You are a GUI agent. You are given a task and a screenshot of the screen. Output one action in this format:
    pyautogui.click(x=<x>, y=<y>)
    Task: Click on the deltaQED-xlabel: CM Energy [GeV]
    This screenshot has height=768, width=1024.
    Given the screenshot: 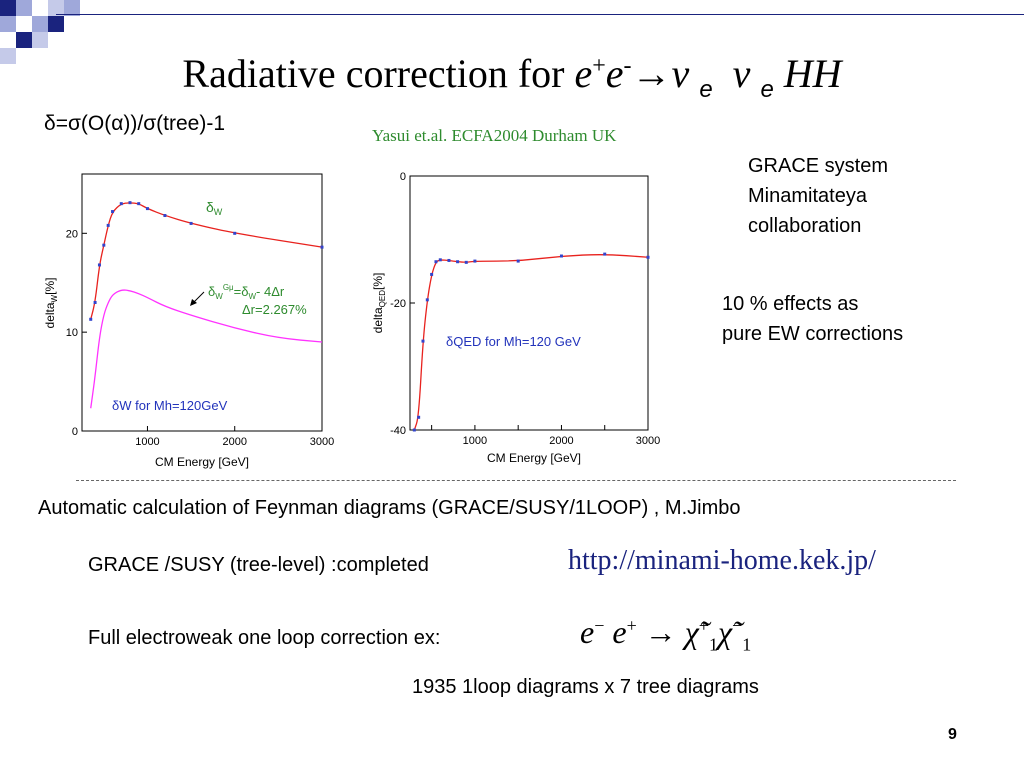 What is the action you would take?
    pyautogui.click(x=534, y=458)
    